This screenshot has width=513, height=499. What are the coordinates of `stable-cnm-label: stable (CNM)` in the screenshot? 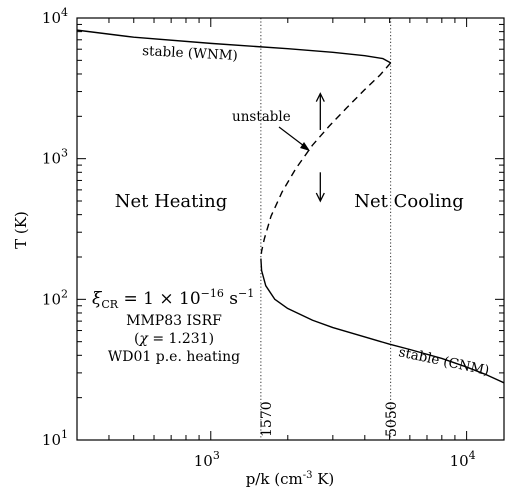 It's located at (443, 361).